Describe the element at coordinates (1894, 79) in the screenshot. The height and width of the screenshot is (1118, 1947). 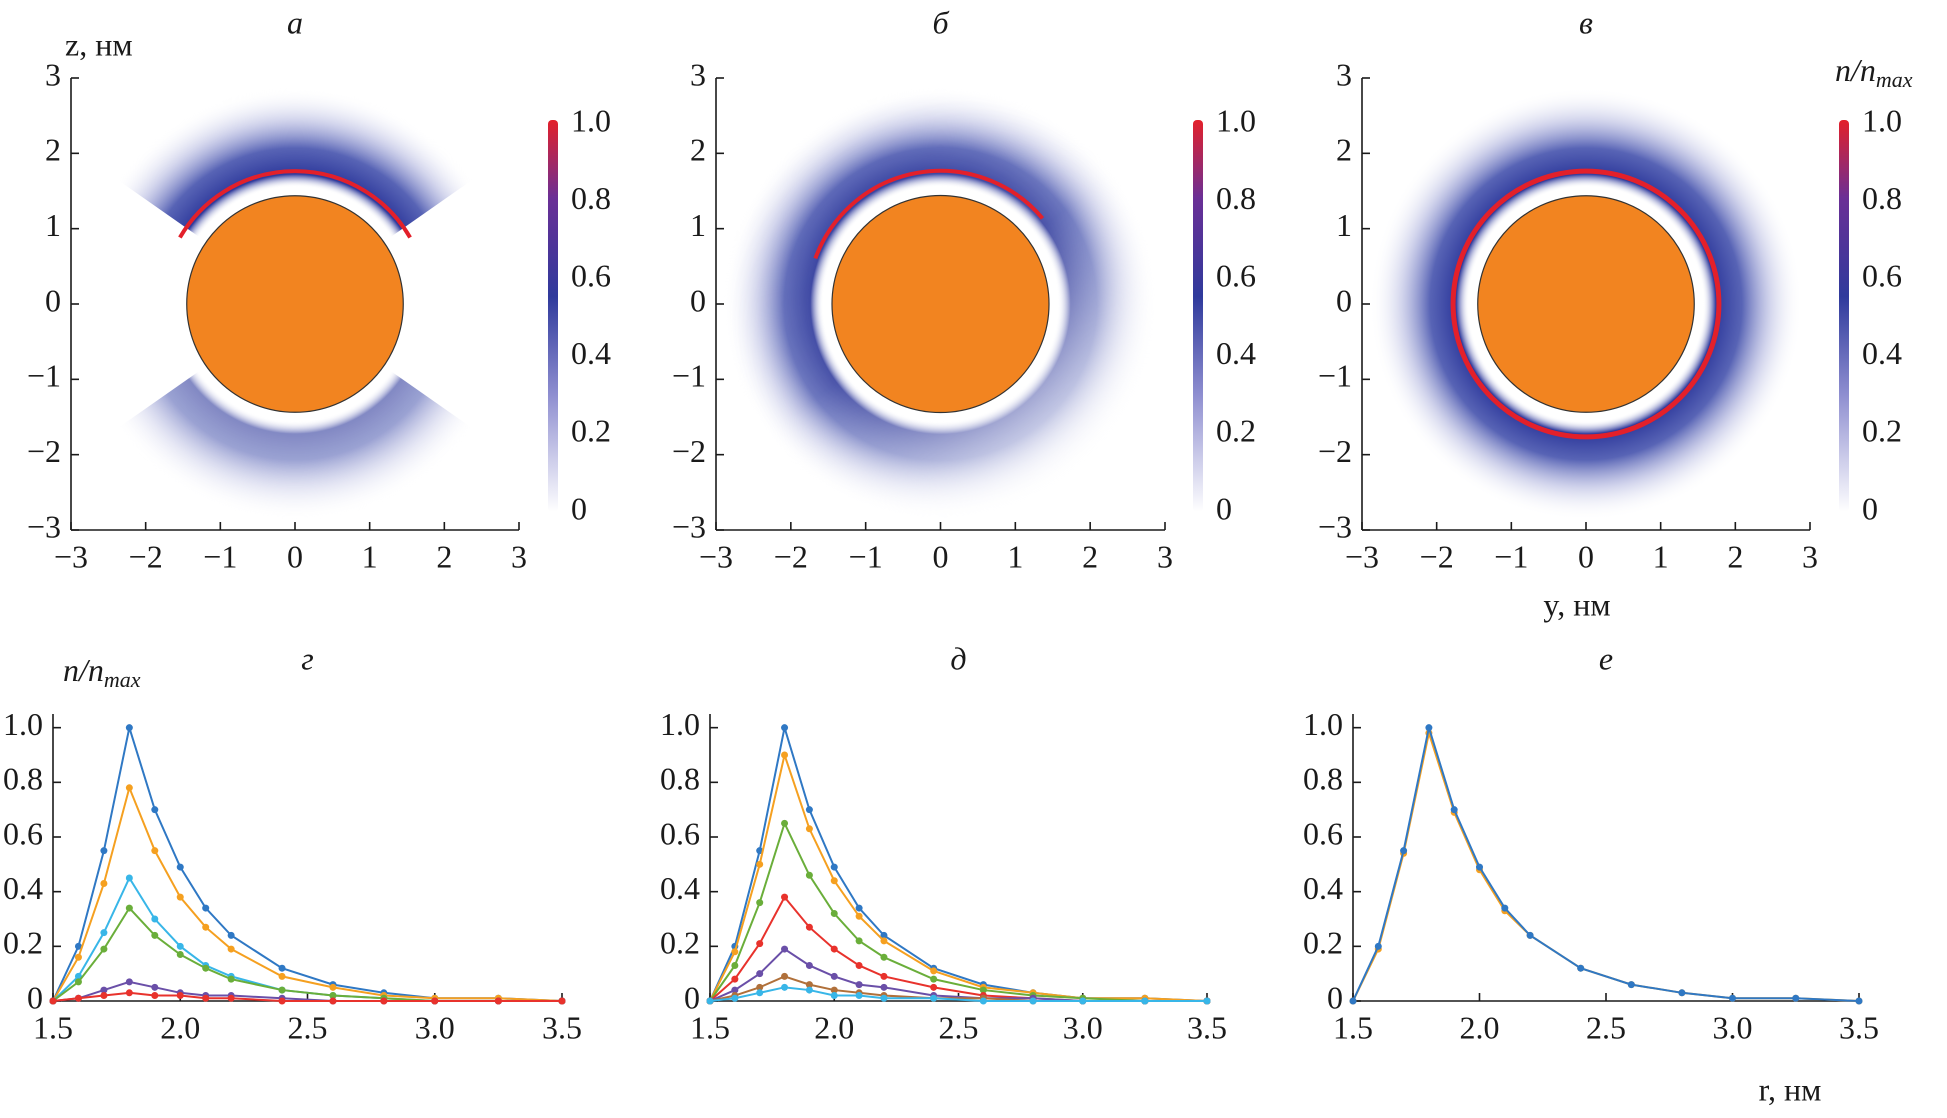
I see `label-sub: max` at that location.